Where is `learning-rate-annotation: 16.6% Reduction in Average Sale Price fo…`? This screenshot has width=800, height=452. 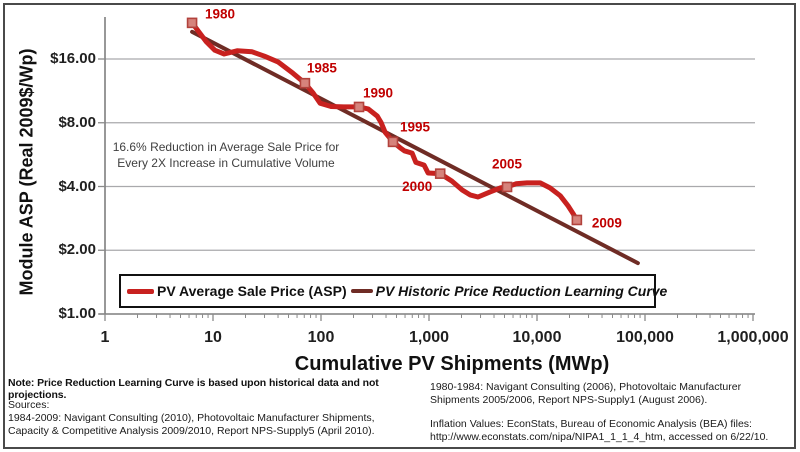 learning-rate-annotation: 16.6% Reduction in Average Sale Price fo… is located at coordinates (226, 155).